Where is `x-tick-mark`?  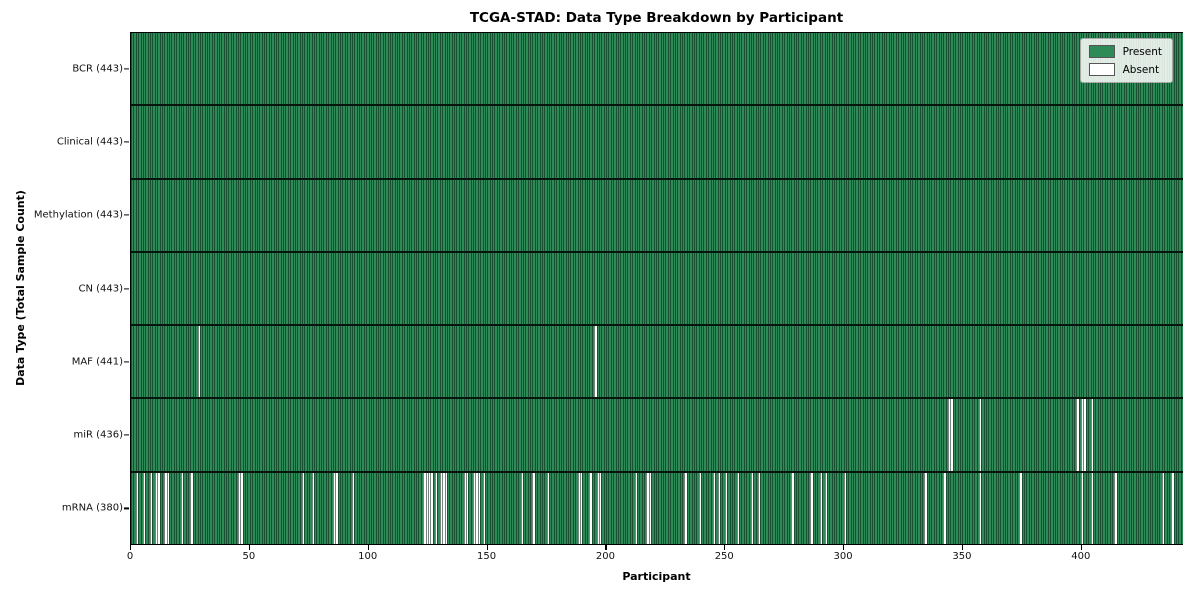
x-tick-mark is located at coordinates (844, 547).